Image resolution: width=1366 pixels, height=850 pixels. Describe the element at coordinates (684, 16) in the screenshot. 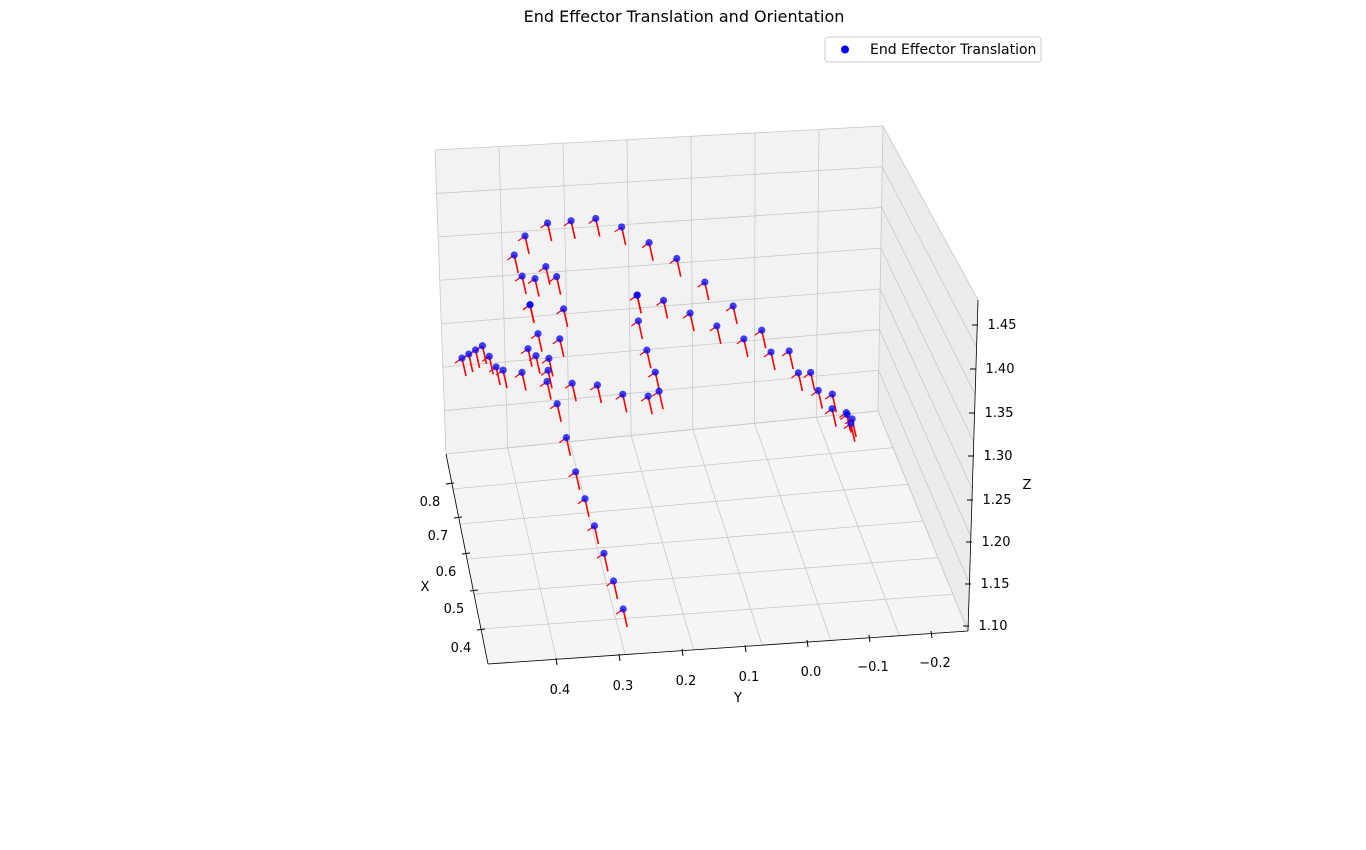

I see `chart-title: End Effector Translation and Orientation` at that location.